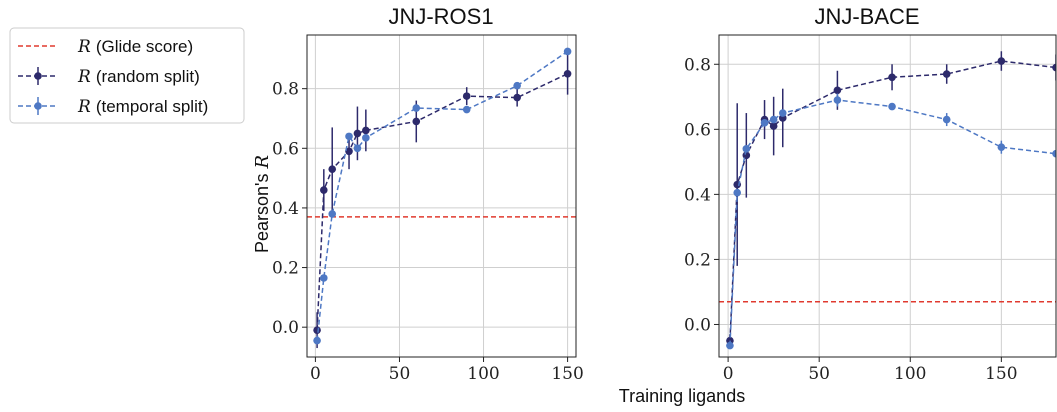 The width and height of the screenshot is (1057, 412). What do you see at coordinates (866, 16) in the screenshot?
I see `panel-title-bace: JNJ-BACE` at bounding box center [866, 16].